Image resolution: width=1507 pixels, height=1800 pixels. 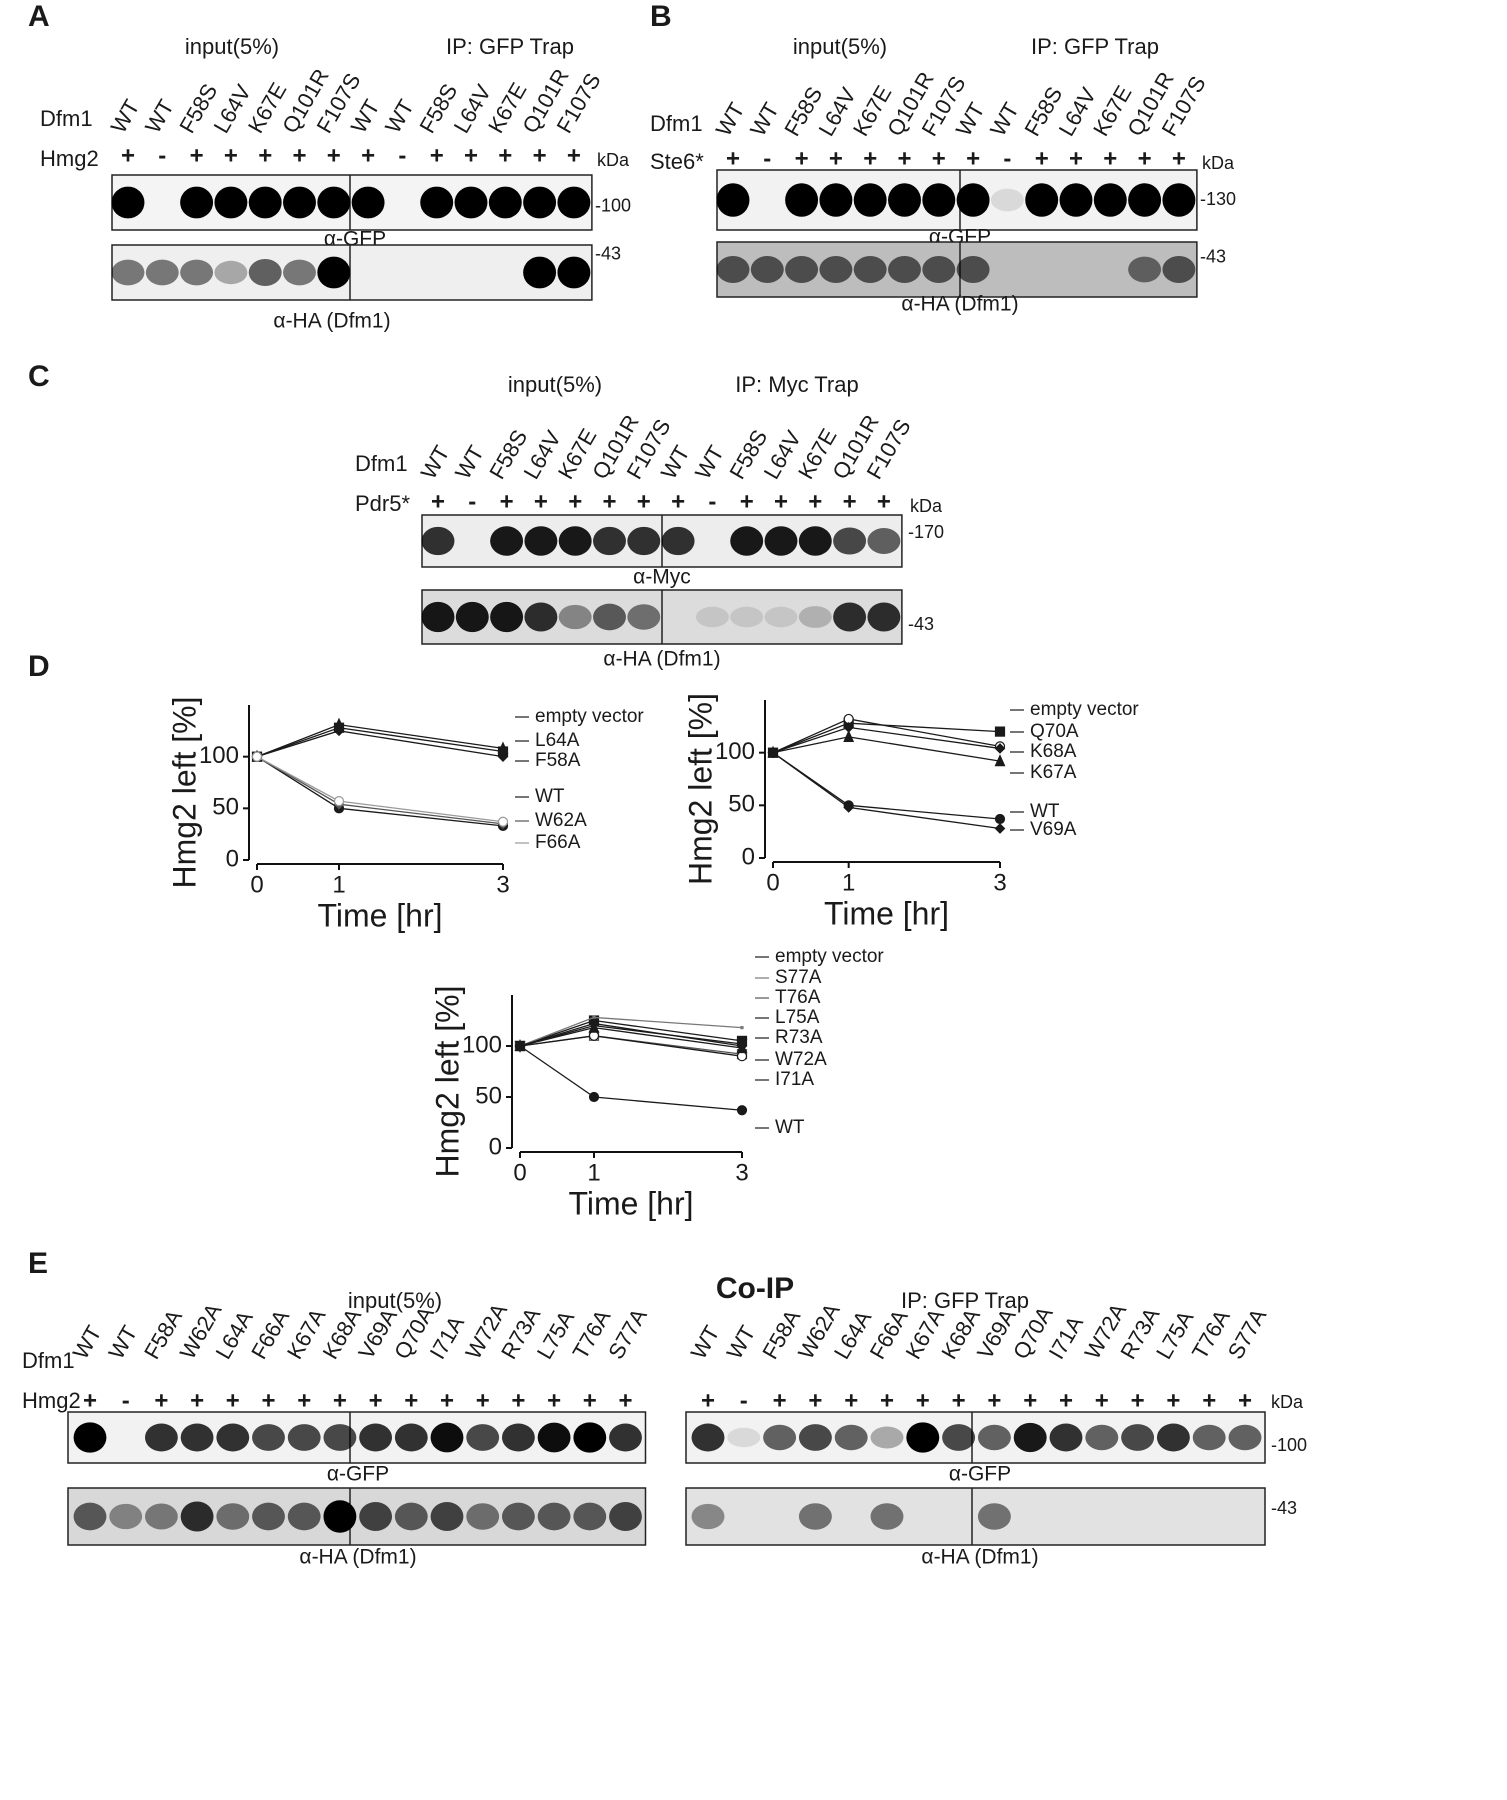 What do you see at coordinates (801, 1059) in the screenshot?
I see `legend-label: W72A` at bounding box center [801, 1059].